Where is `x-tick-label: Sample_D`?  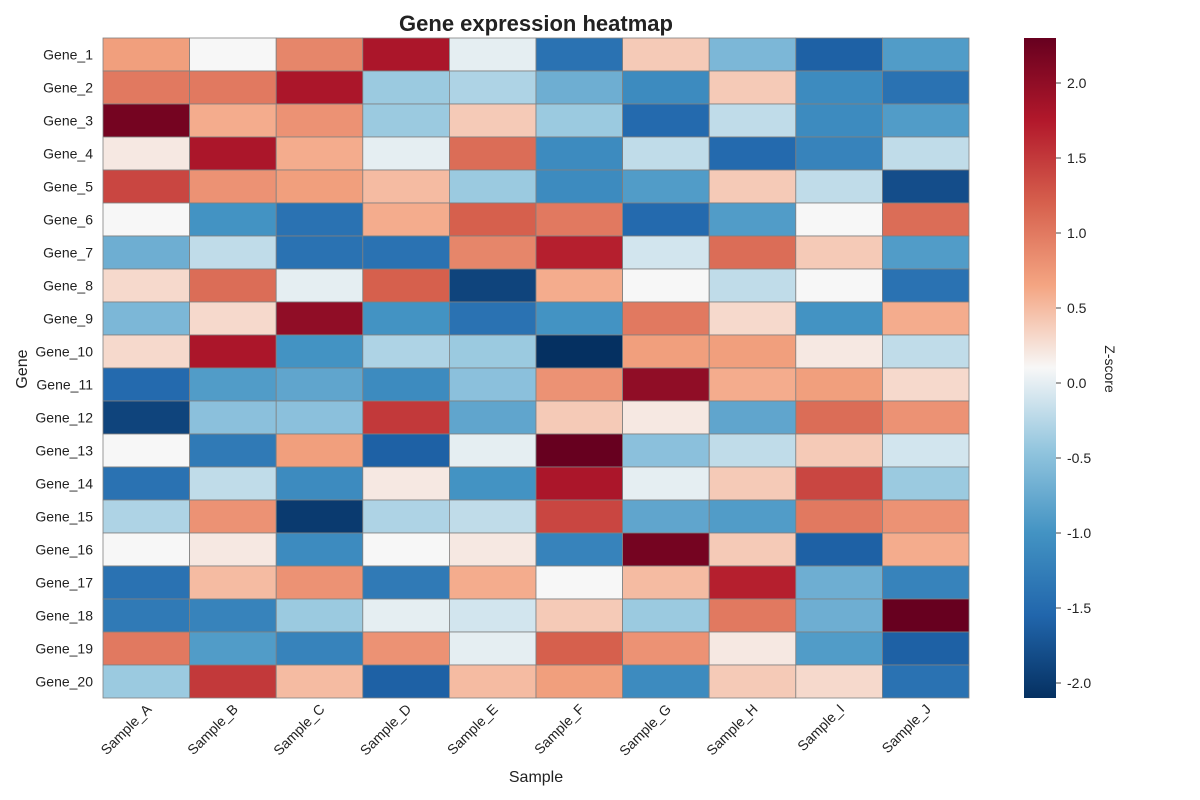
x-tick-label: Sample_D is located at coordinates (386, 730).